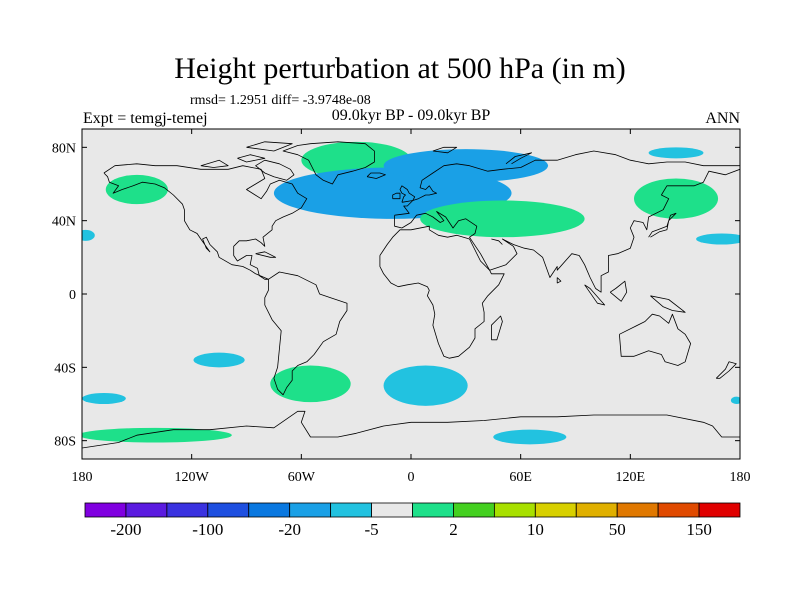 The image size is (800, 600). Describe the element at coordinates (442, 292) in the screenshot. I see `coastline-africa` at that location.